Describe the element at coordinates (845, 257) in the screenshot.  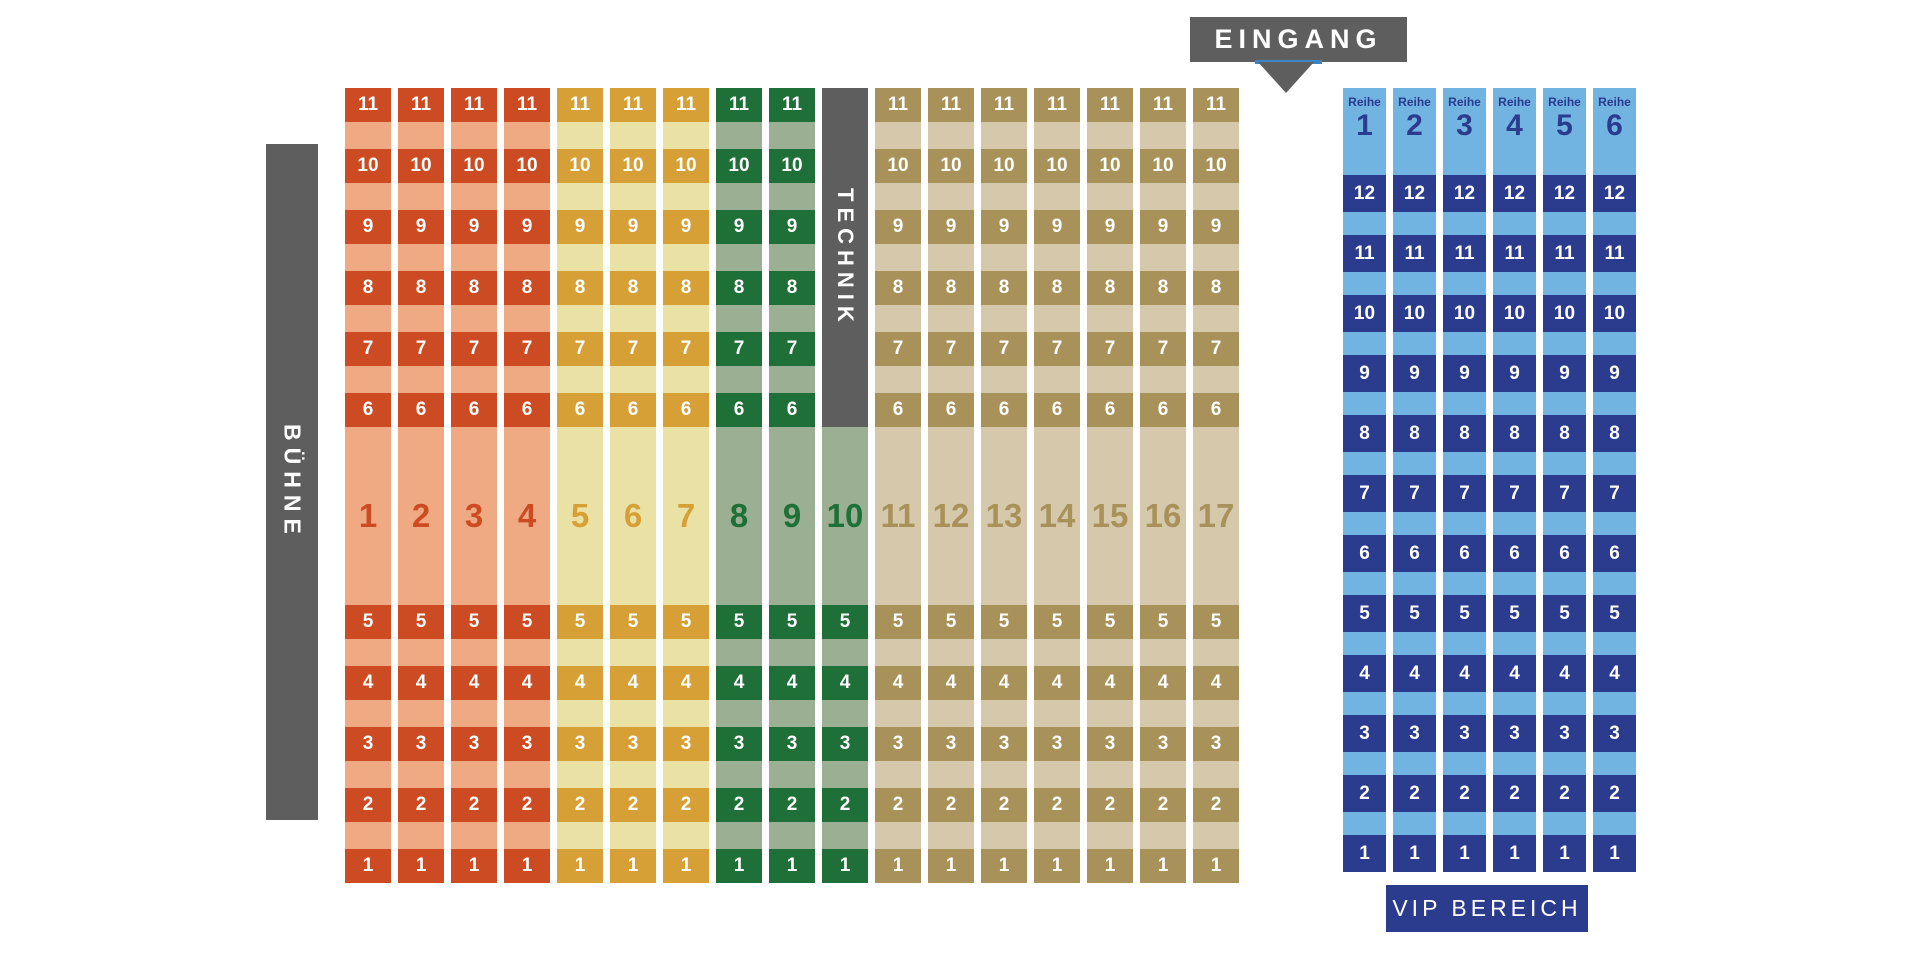
I see `technik-bar: TECHNIK` at that location.